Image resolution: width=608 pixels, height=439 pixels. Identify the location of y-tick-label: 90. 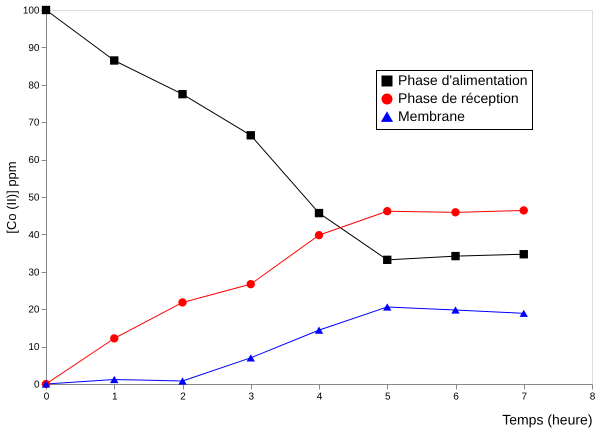
(34, 48).